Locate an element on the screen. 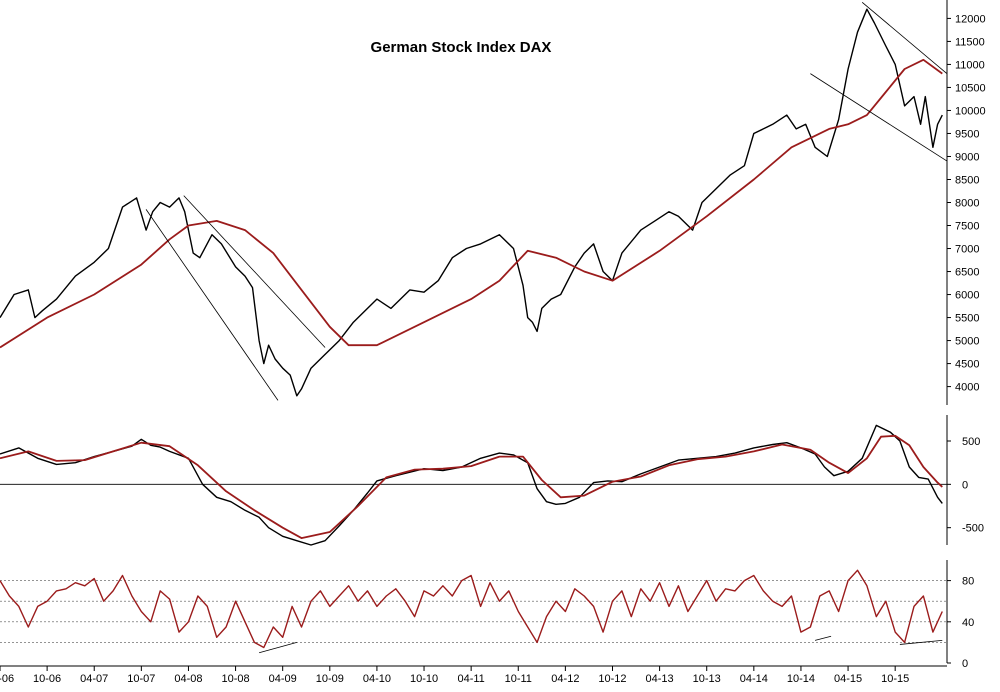 The width and height of the screenshot is (1000, 692). price-y-tick-label: 4500 is located at coordinates (967, 365).